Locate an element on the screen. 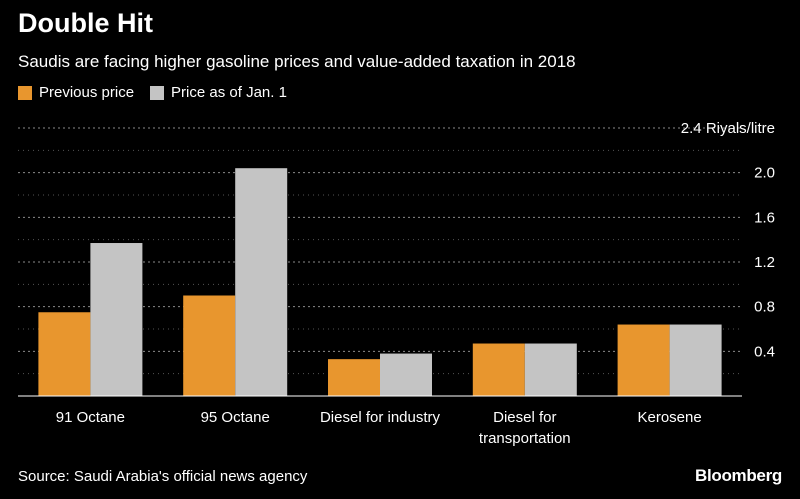 The width and height of the screenshot is (800, 499). category-label-3-1: transportation is located at coordinates (525, 438).